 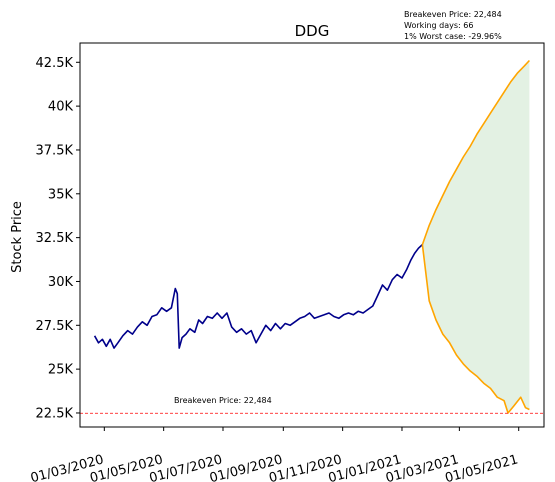 What do you see at coordinates (438, 25) in the screenshot?
I see `annotation-working-days: Working days: 66` at bounding box center [438, 25].